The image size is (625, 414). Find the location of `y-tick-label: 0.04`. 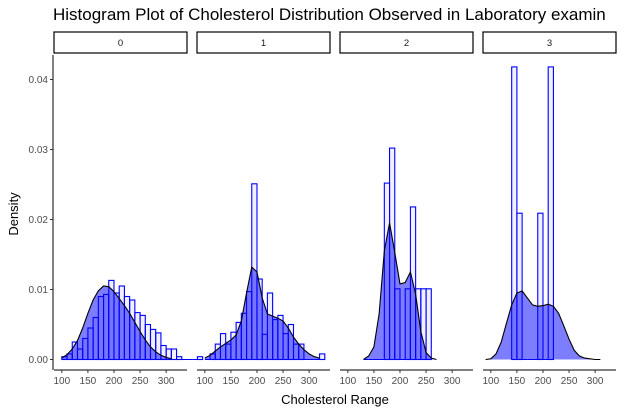

y-tick-label: 0.04 is located at coordinates (39, 80).